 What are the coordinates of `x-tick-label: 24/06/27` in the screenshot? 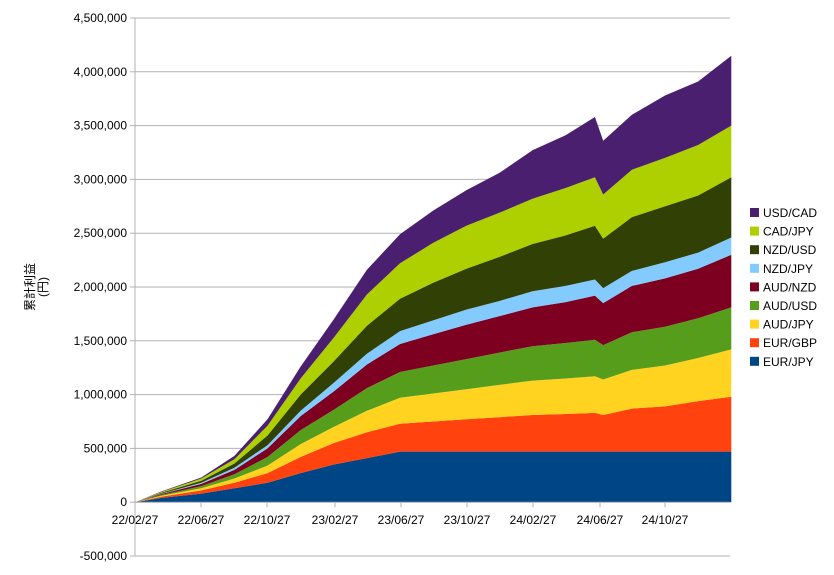 It's located at (600, 520).